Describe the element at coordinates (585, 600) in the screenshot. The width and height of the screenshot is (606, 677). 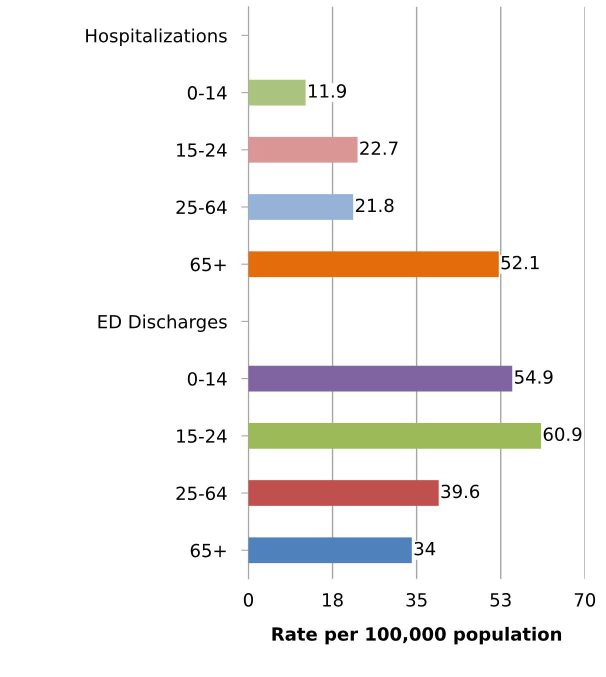
I see `x-tick-label: 70` at that location.